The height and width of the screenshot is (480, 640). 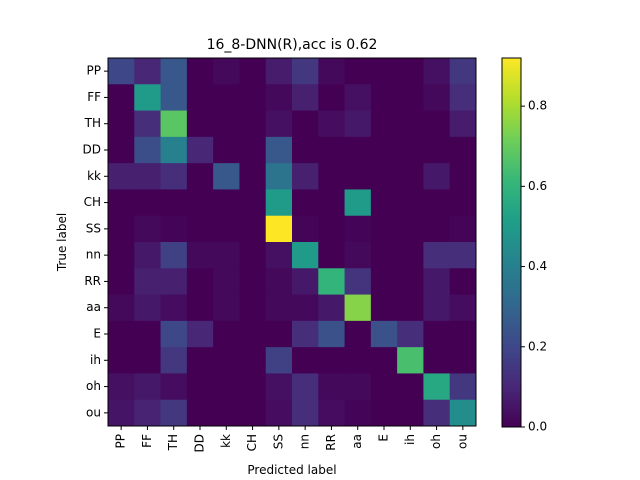 I want to click on heatmap-cell-ou-CH, so click(x=253, y=413).